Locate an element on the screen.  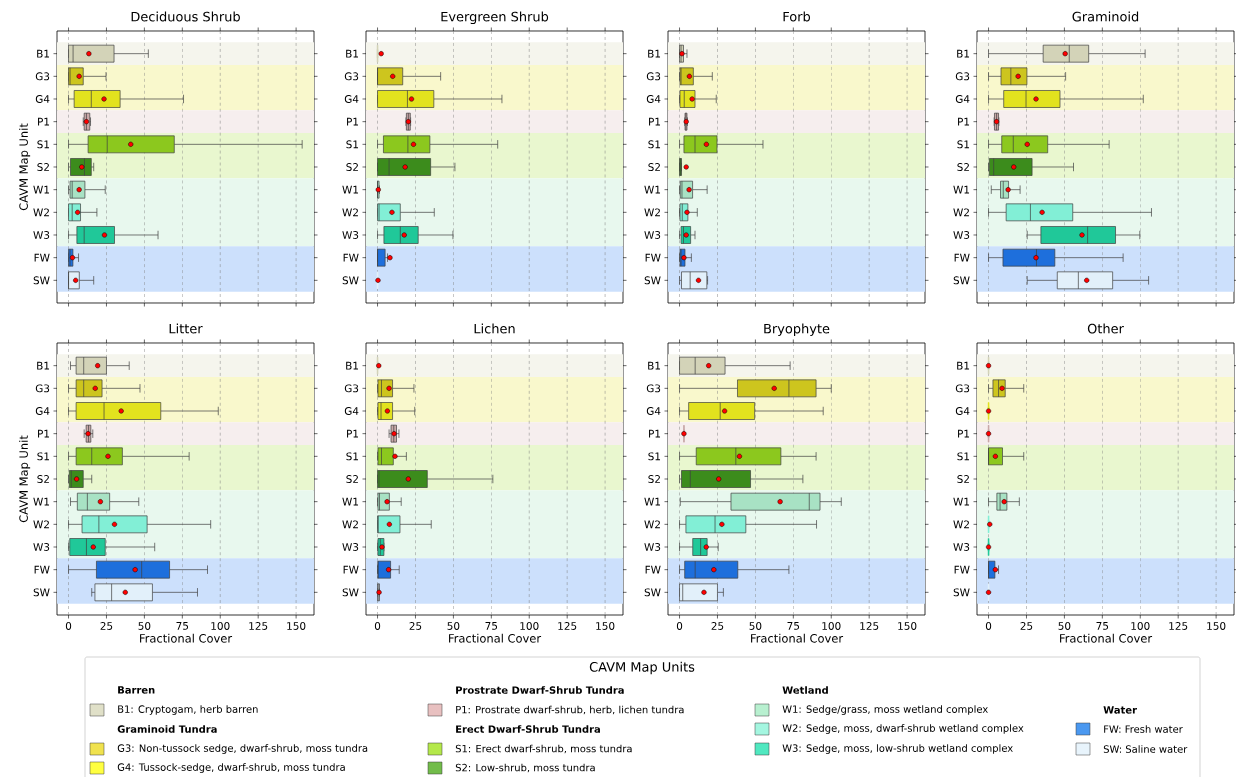
category-label: W1: Sedge/grass, moss wetland complex is located at coordinates (885, 710).